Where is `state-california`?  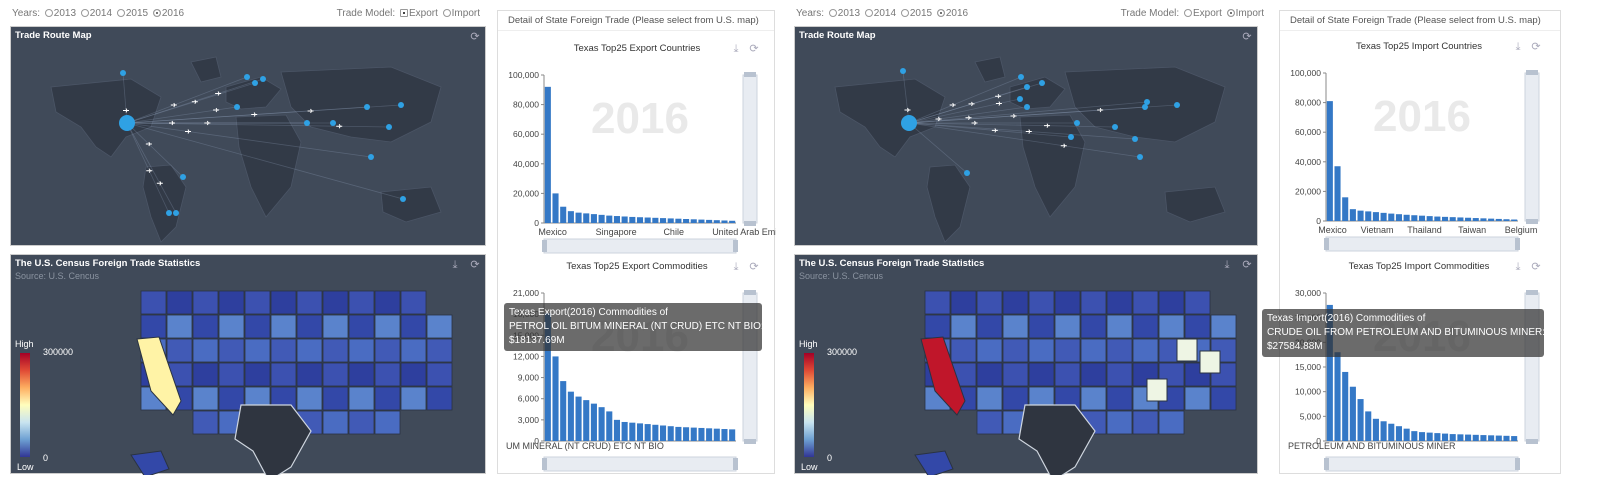 state-california is located at coordinates (159, 376).